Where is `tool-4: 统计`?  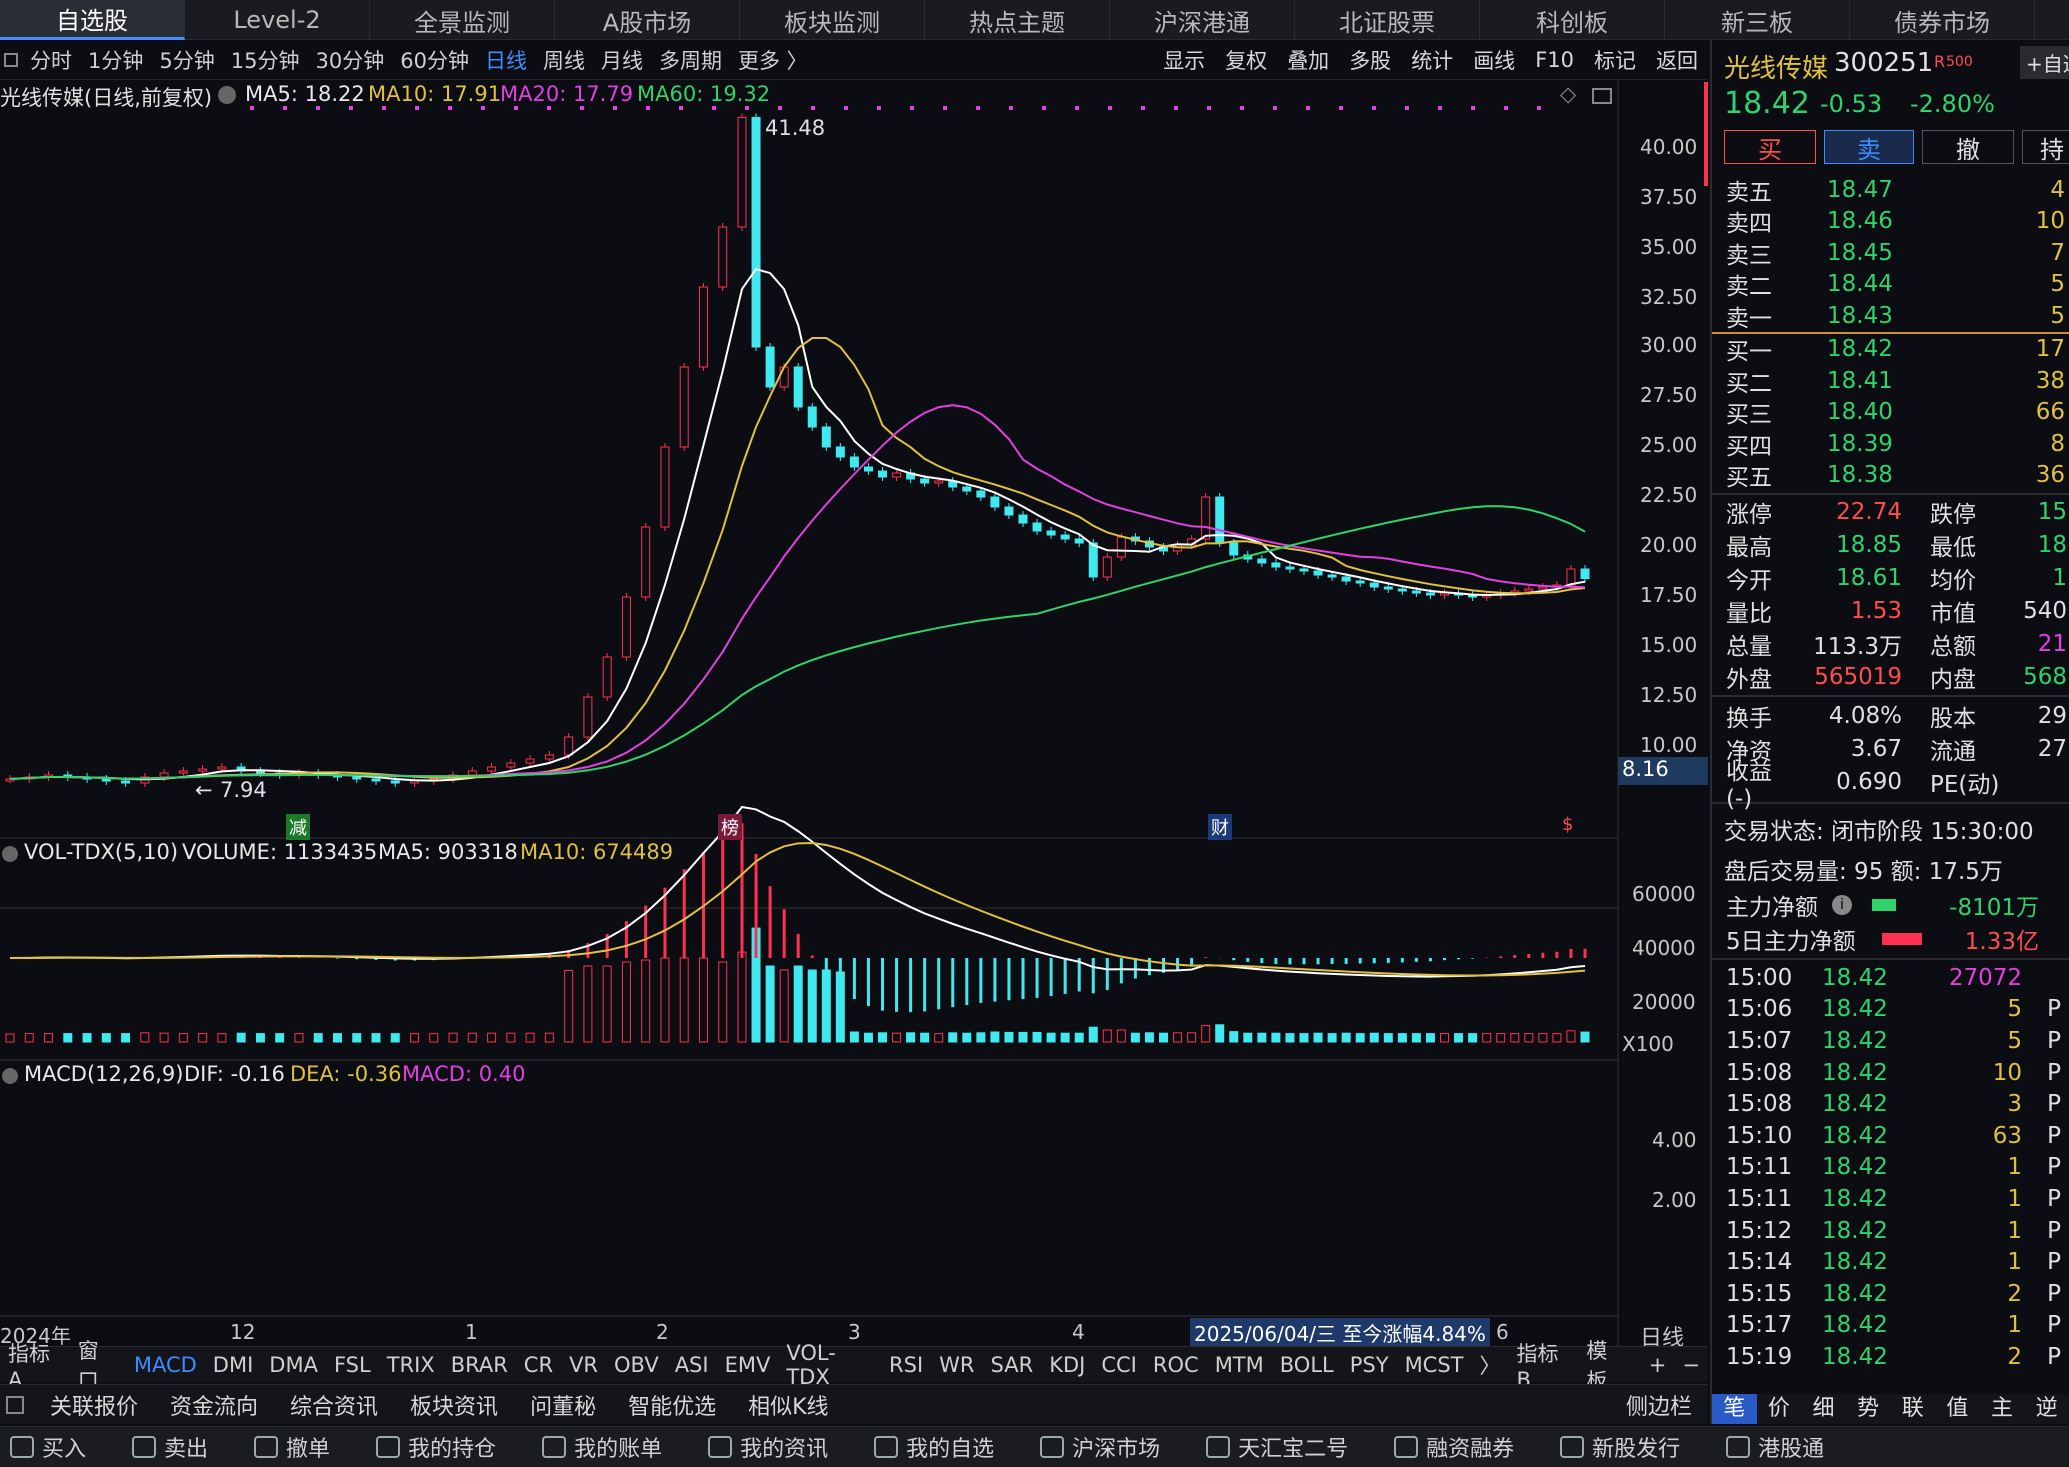
tool-4: 统计 is located at coordinates (1432, 61).